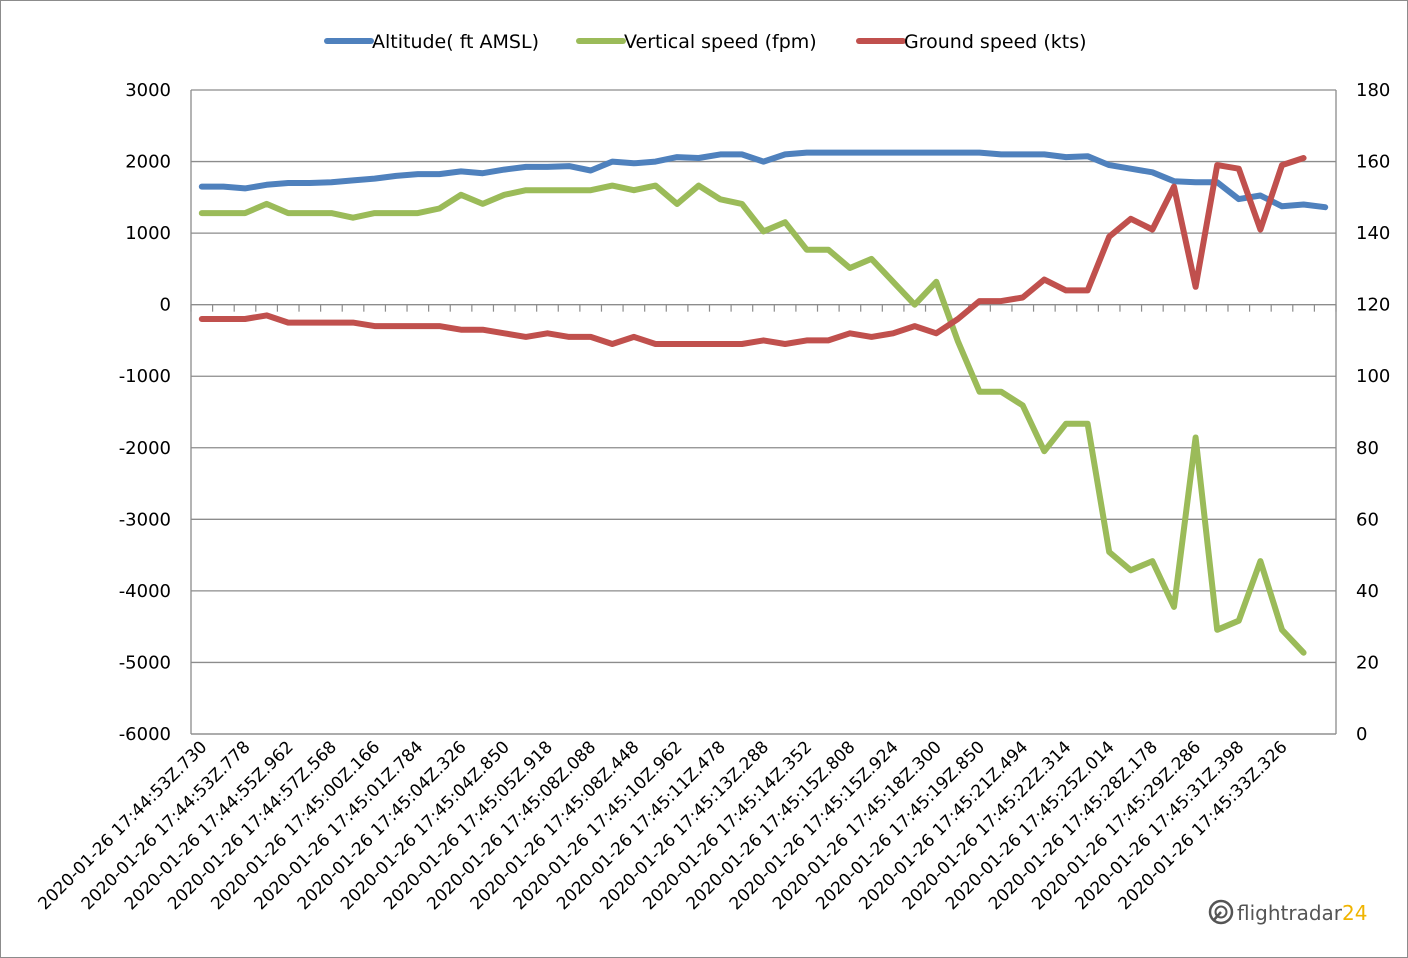 This screenshot has width=1408, height=958. Describe the element at coordinates (145, 519) in the screenshot. I see `y-left-tick-label: -3000` at that location.